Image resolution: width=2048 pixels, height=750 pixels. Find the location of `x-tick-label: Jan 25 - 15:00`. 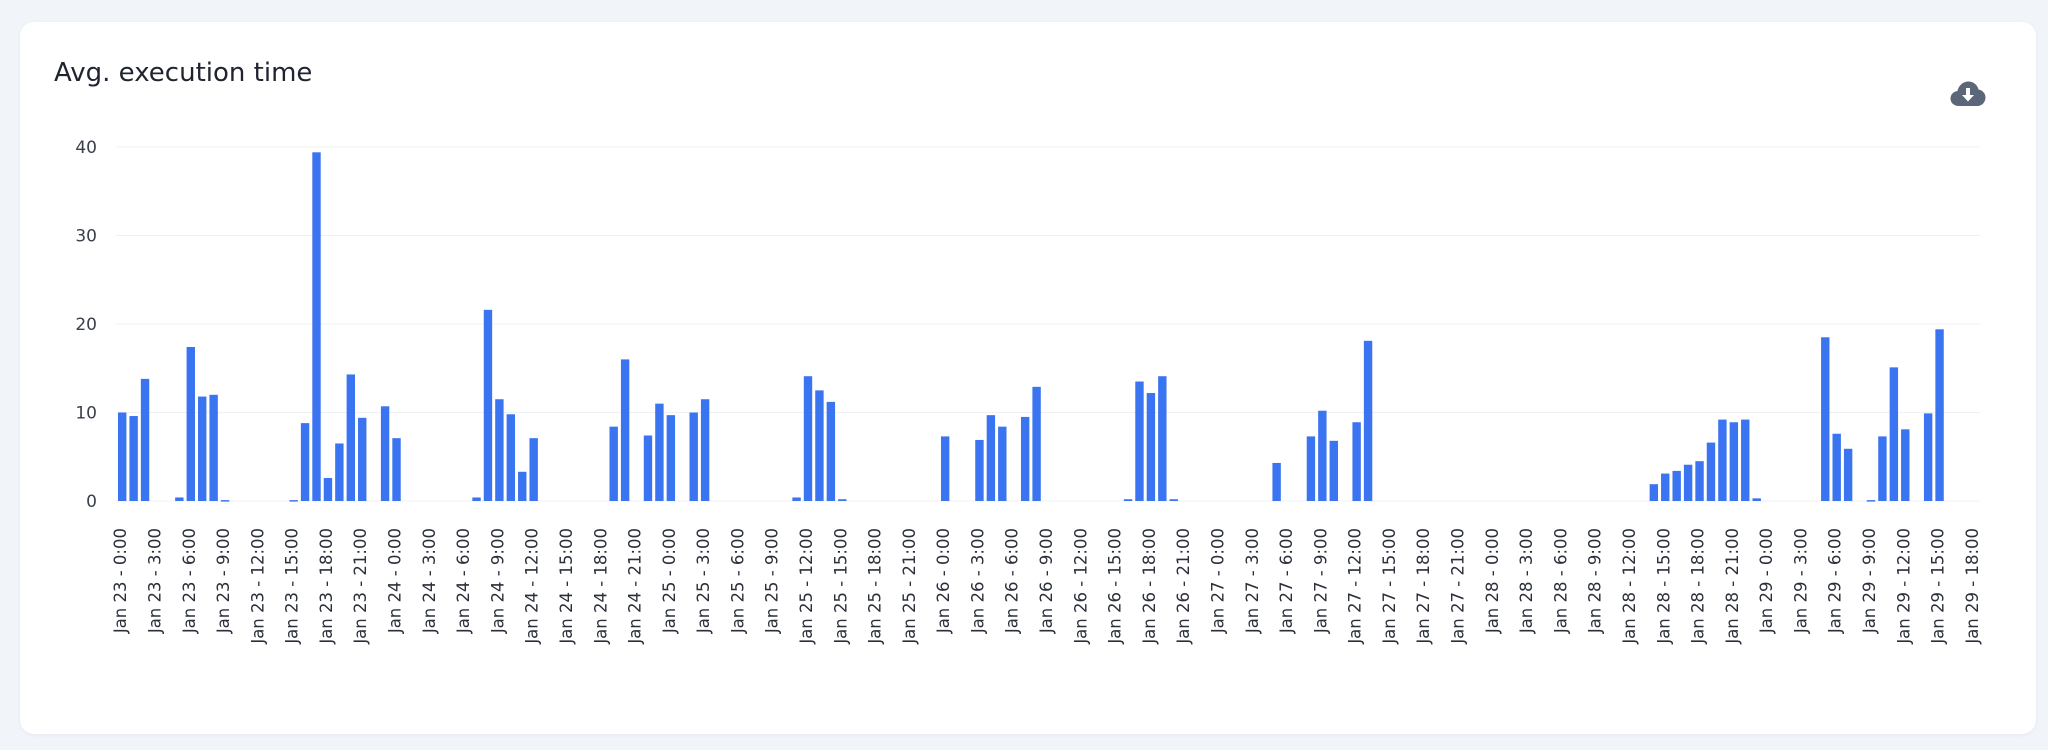

x-tick-label: Jan 25 - 15:00 is located at coordinates (840, 586).